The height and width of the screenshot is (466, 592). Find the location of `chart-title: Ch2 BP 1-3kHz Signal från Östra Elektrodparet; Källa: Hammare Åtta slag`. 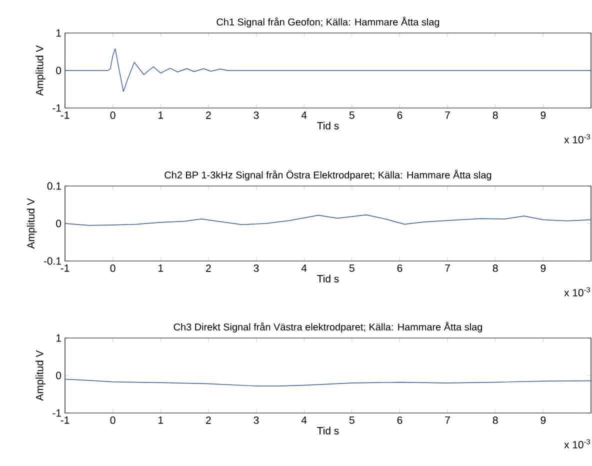

chart-title: Ch2 BP 1-3kHz Signal från Östra Elektrodparet; Källa: Hammare Åtta slag is located at coordinates (328, 175).